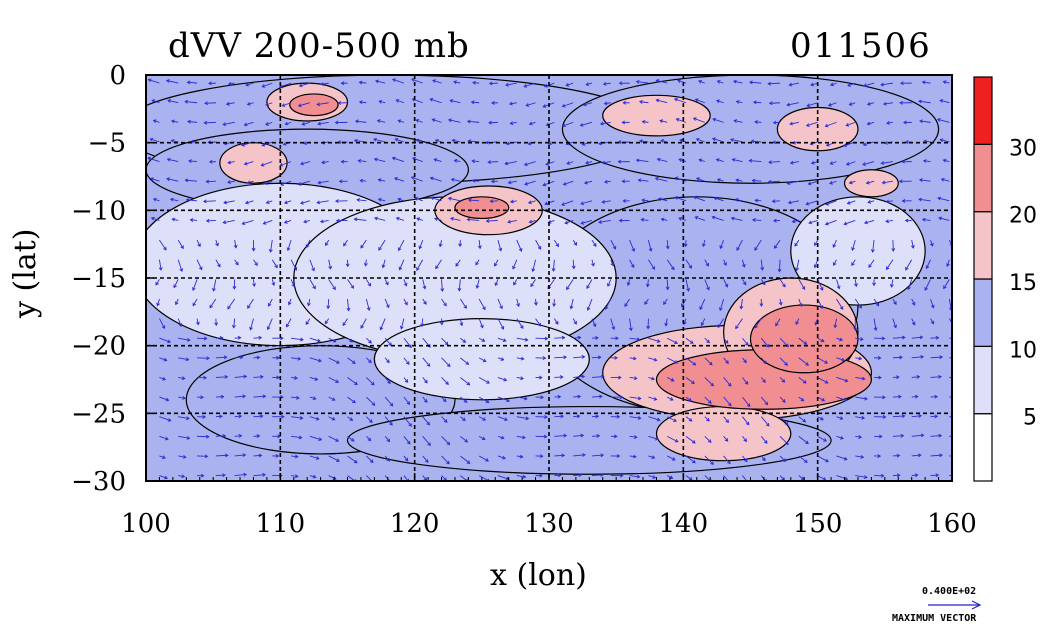 The image size is (1056, 631). I want to click on colorbar-label: 5, so click(1030, 418).